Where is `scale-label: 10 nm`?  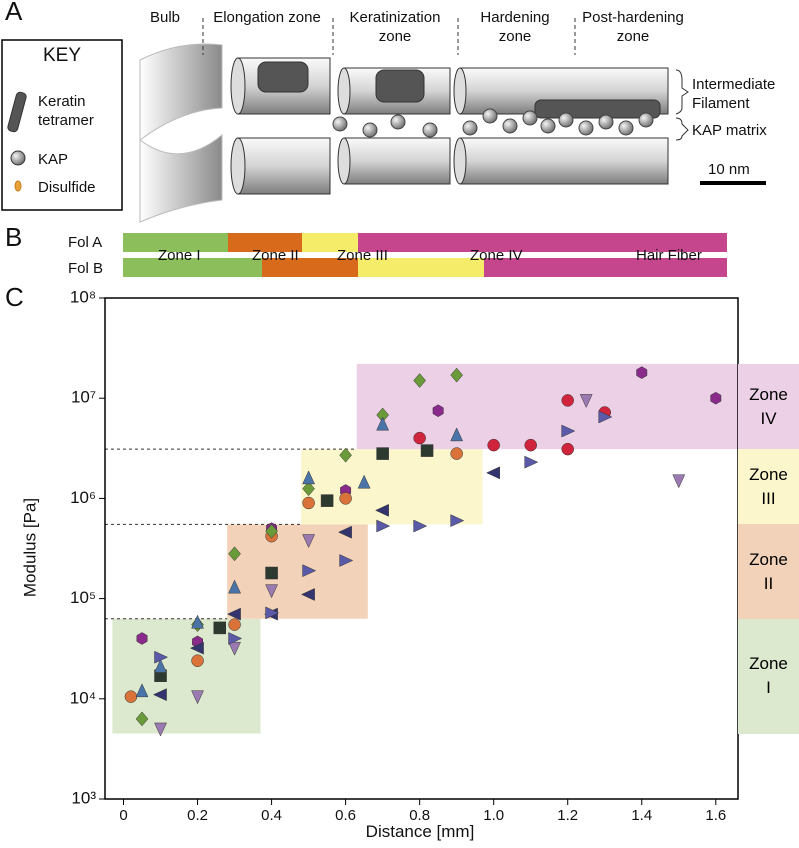 scale-label: 10 nm is located at coordinates (729, 169).